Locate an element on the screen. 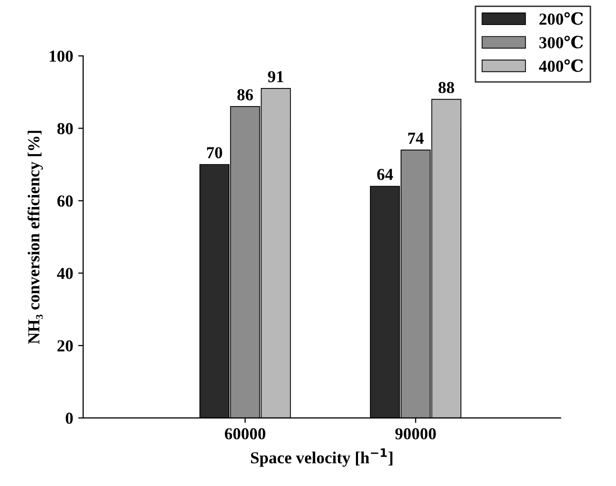 The width and height of the screenshot is (616, 486). data-label: 74 is located at coordinates (416, 138).